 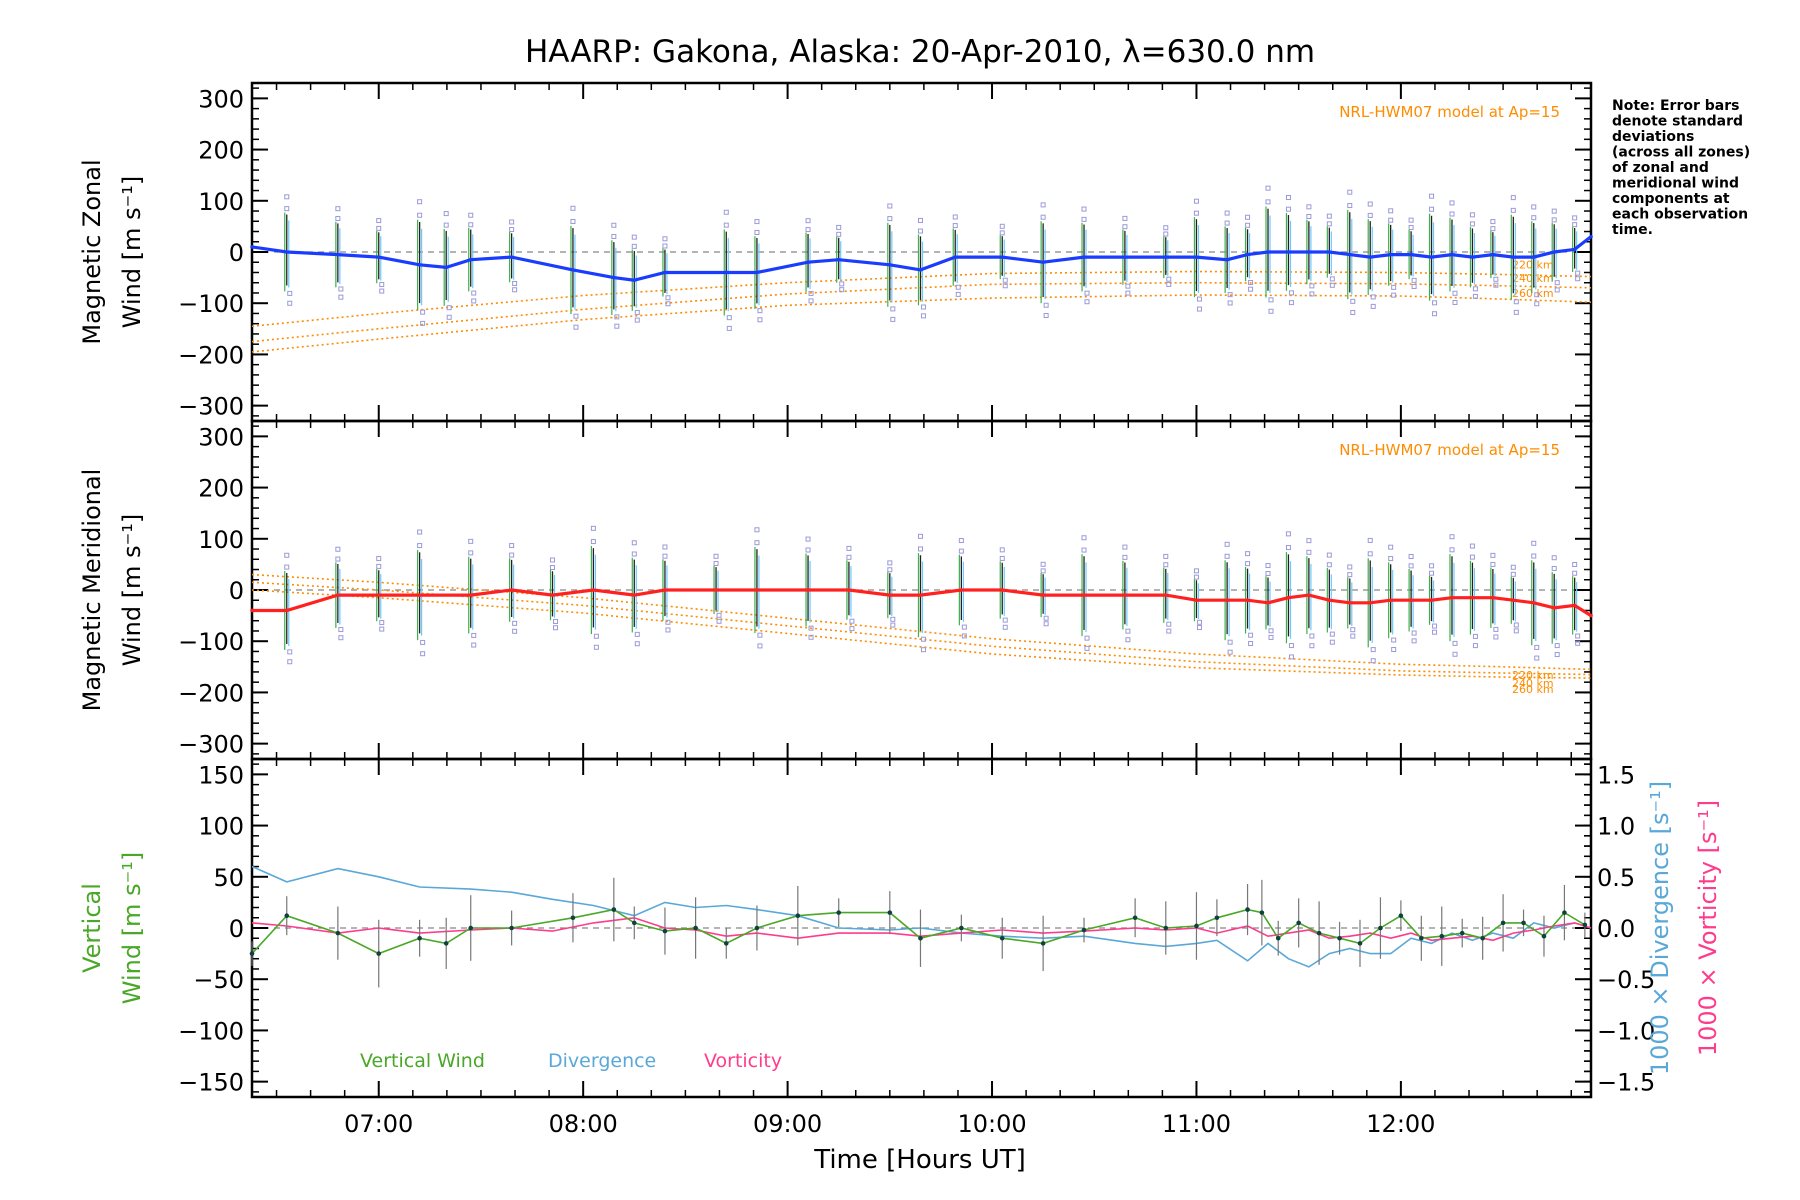 I want to click on y-tick-label: 50, so click(x=228, y=878).